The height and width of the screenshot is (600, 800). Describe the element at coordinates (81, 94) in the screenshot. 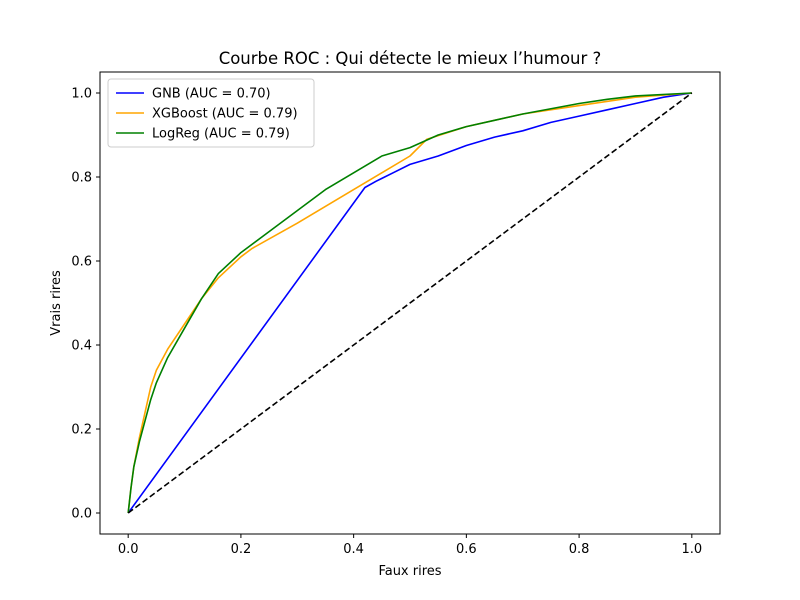

I see `y-tick-label: 1.0` at that location.